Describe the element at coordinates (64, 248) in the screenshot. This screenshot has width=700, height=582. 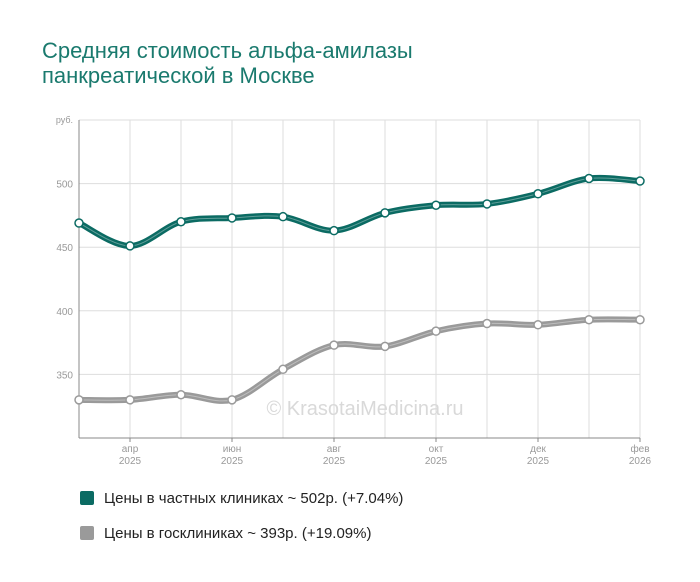
I see `y-tick-label: 450` at that location.